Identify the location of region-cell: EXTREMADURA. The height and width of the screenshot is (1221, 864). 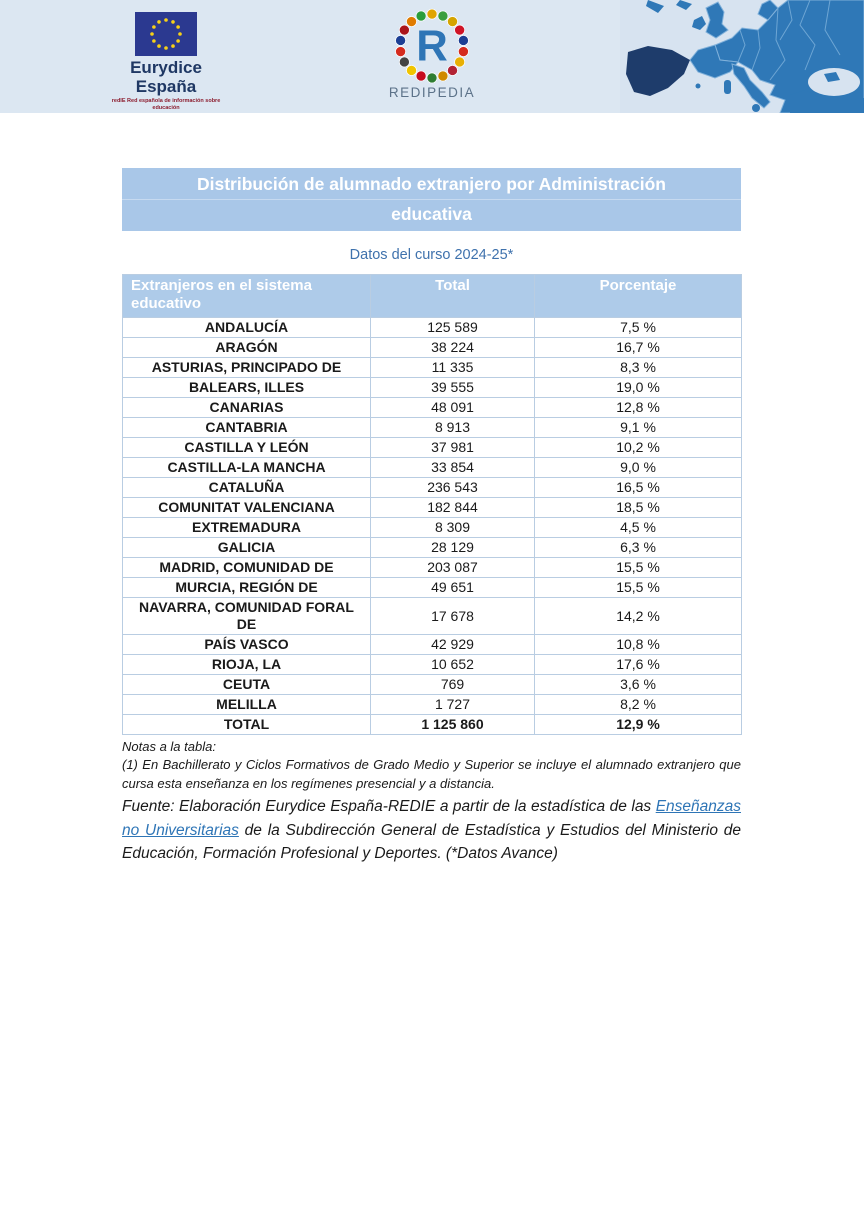
(246, 527).